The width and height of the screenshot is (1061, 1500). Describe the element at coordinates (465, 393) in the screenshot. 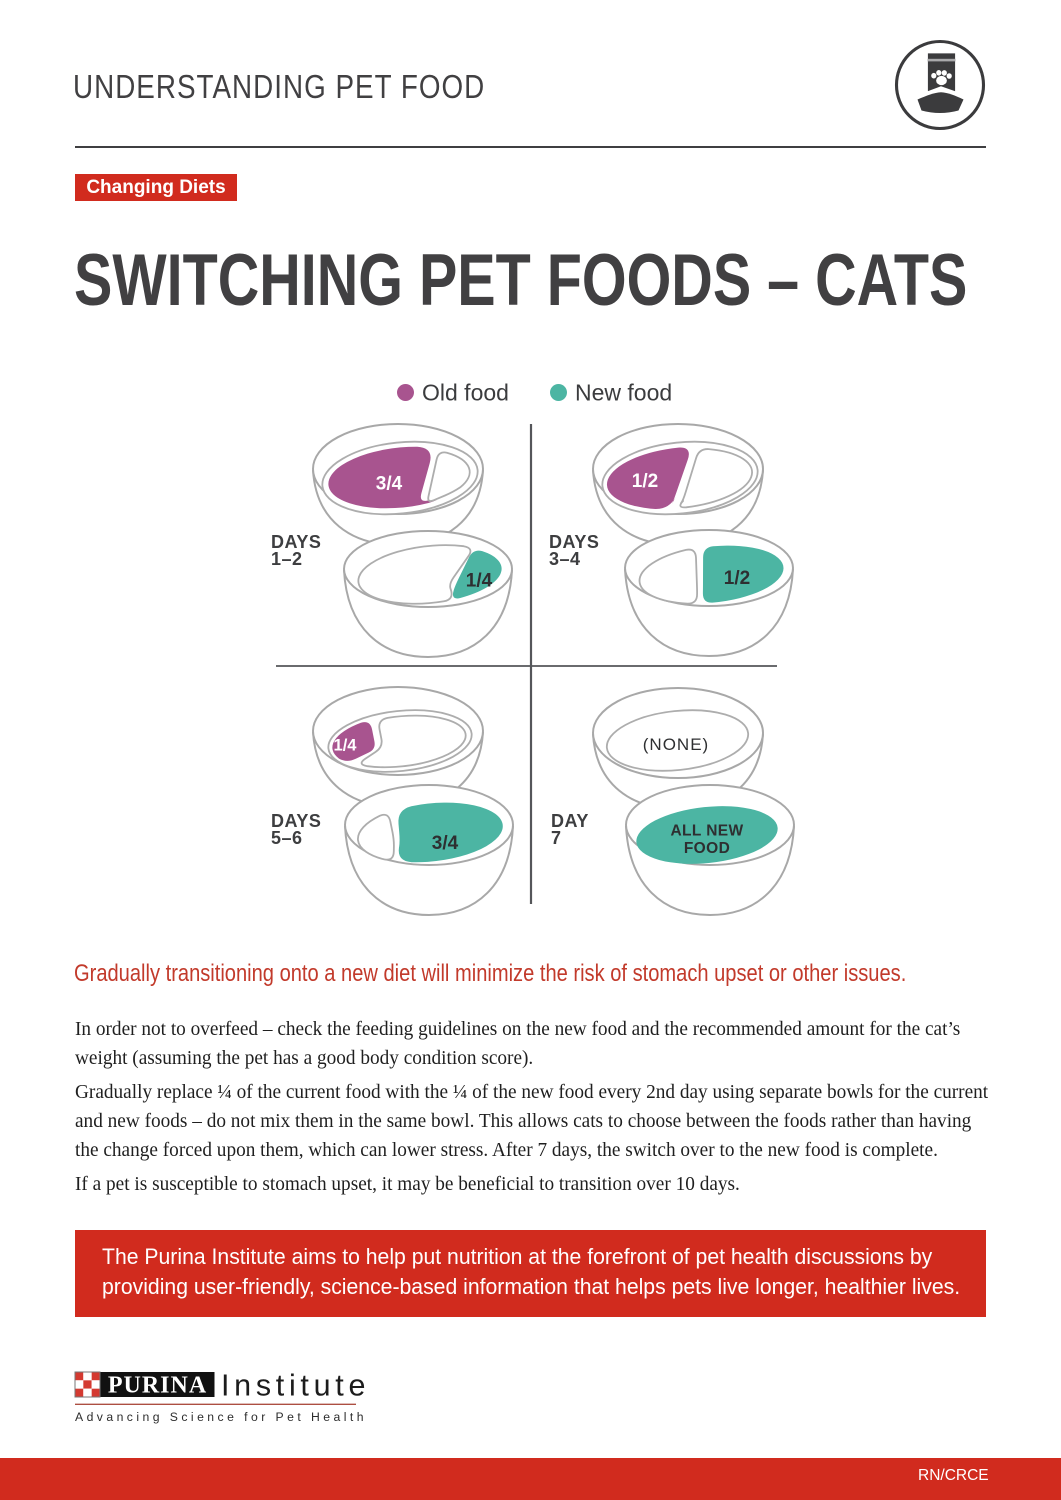

I see `svg-text: Old food` at that location.